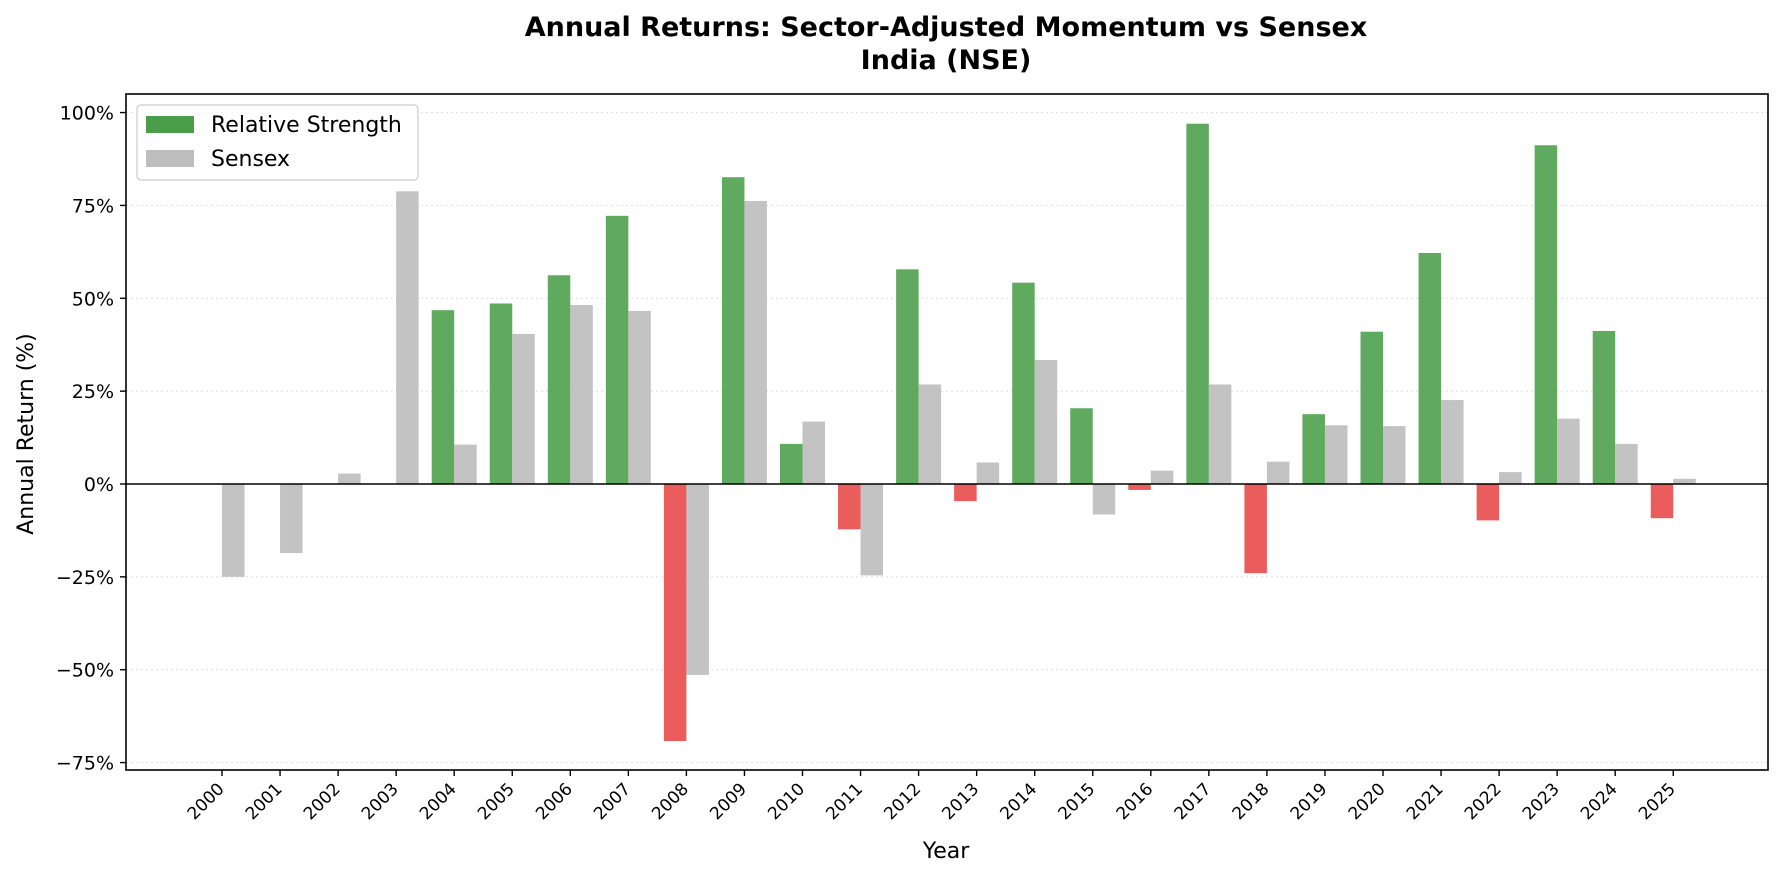 The image size is (1782, 880). I want to click on x-tick-label: 2017, so click(1193, 801).